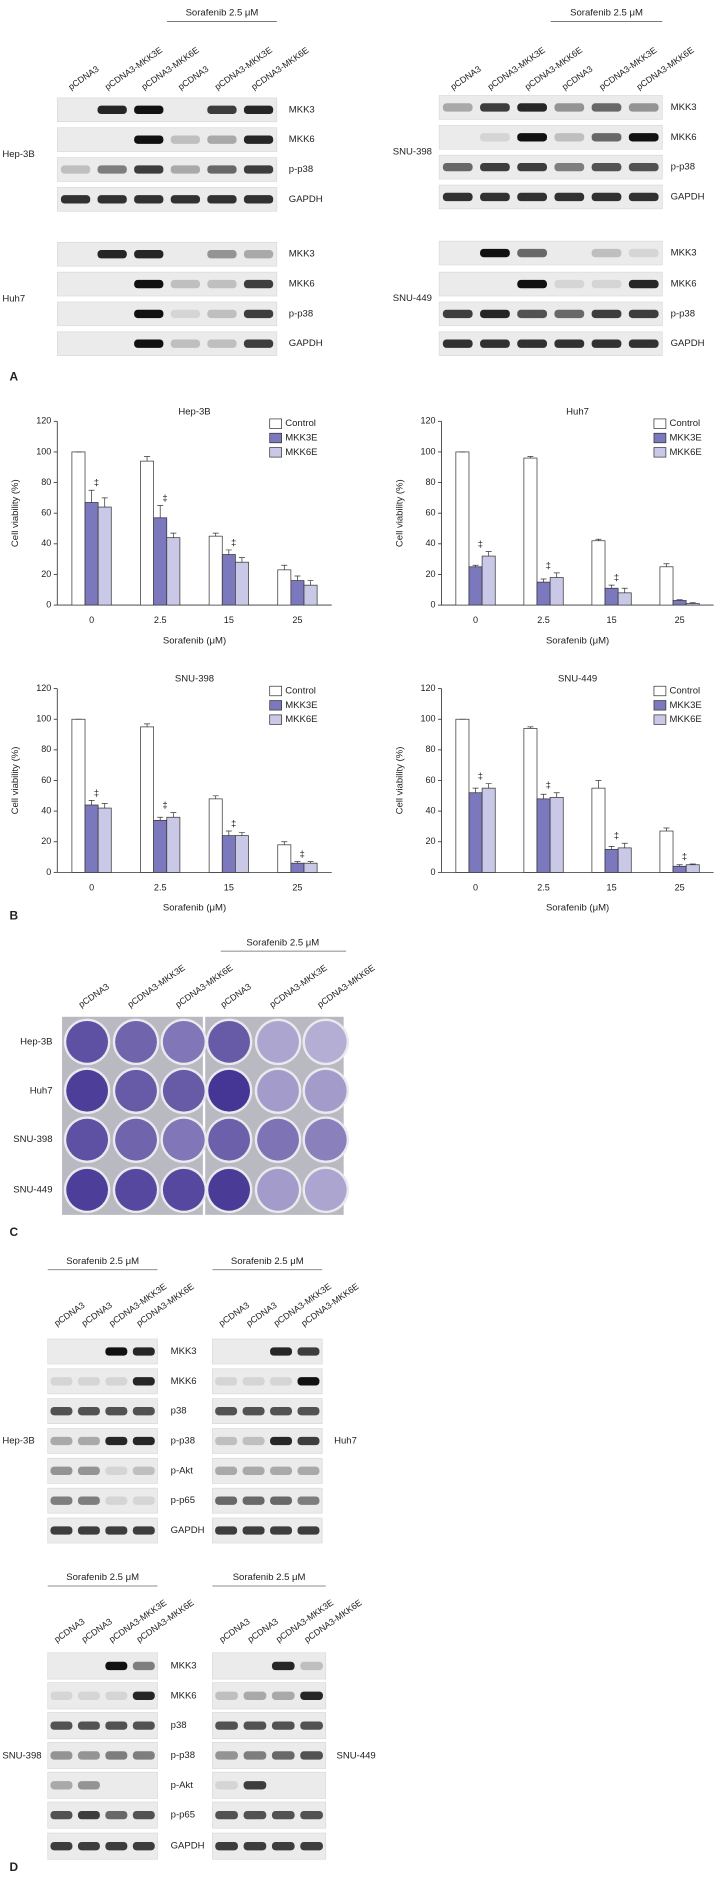 The height and width of the screenshot is (1882, 716). What do you see at coordinates (430, 780) in the screenshot?
I see `y-tick-label: 60` at bounding box center [430, 780].